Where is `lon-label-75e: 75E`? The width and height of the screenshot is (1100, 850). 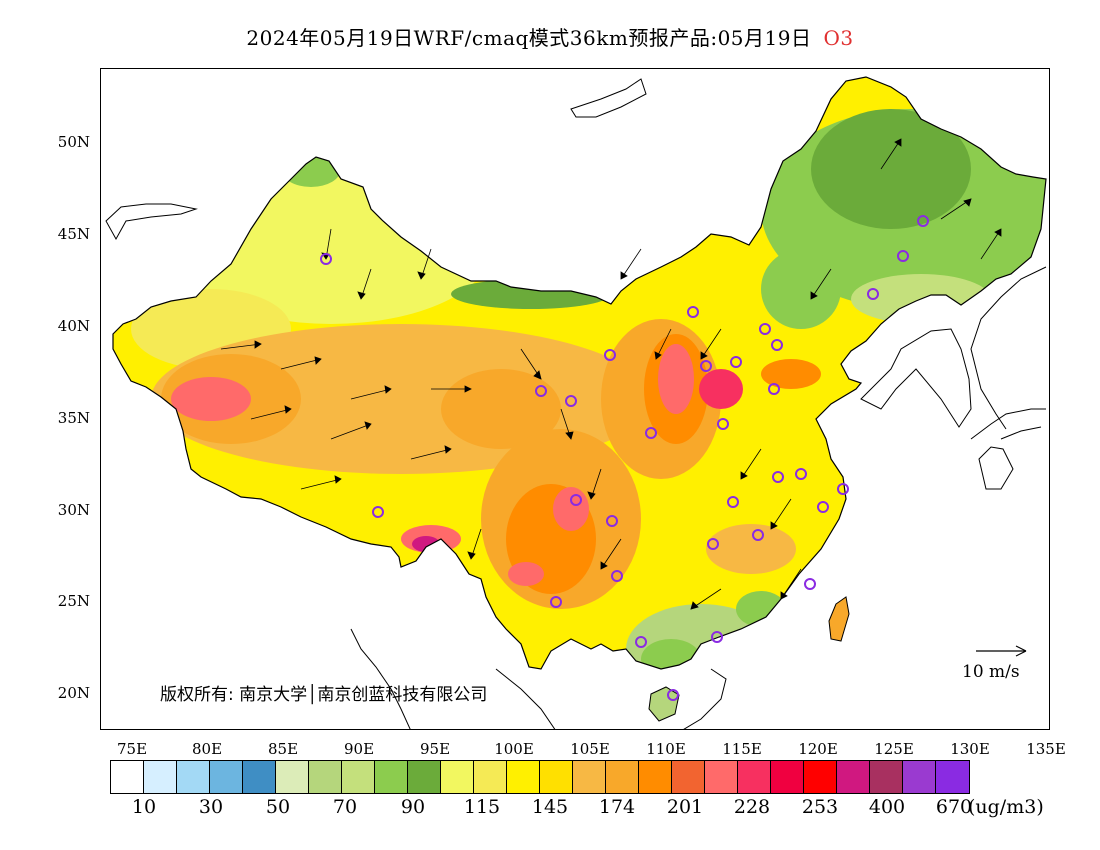 lon-label-75e: 75E is located at coordinates (132, 749).